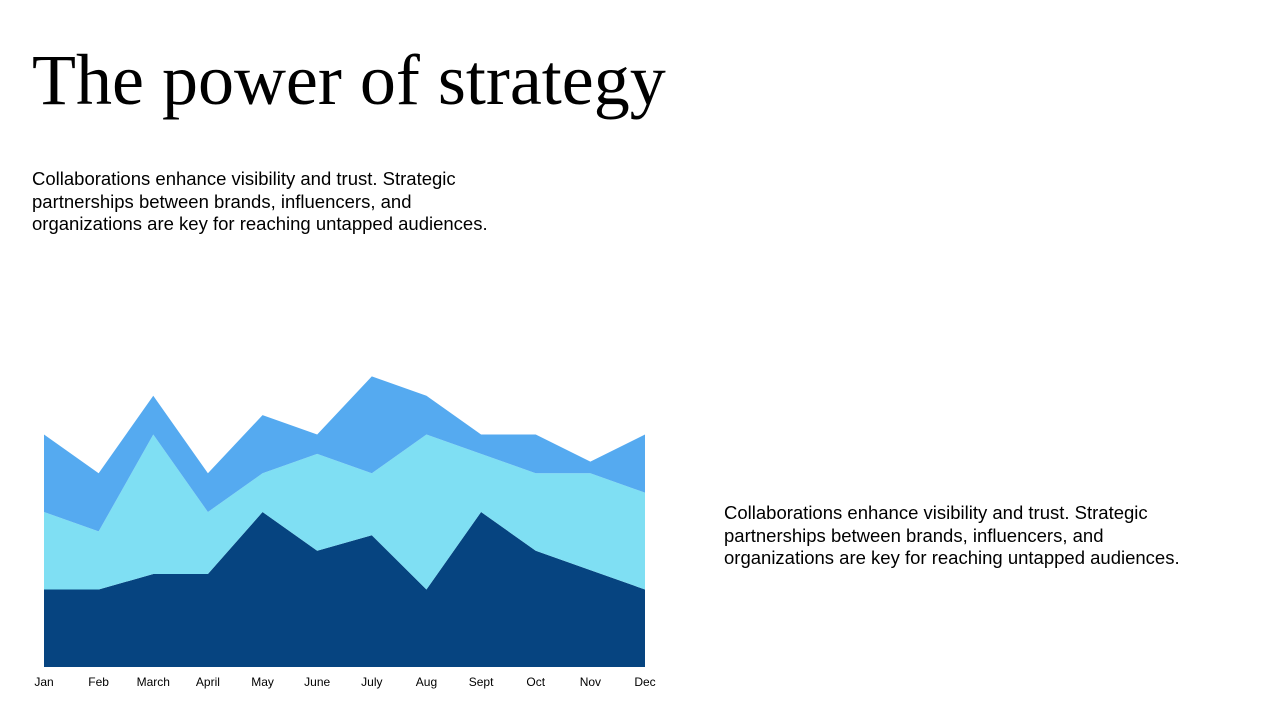 The width and height of the screenshot is (1280, 720). Describe the element at coordinates (208, 682) in the screenshot. I see `x-tick-label: April` at that location.